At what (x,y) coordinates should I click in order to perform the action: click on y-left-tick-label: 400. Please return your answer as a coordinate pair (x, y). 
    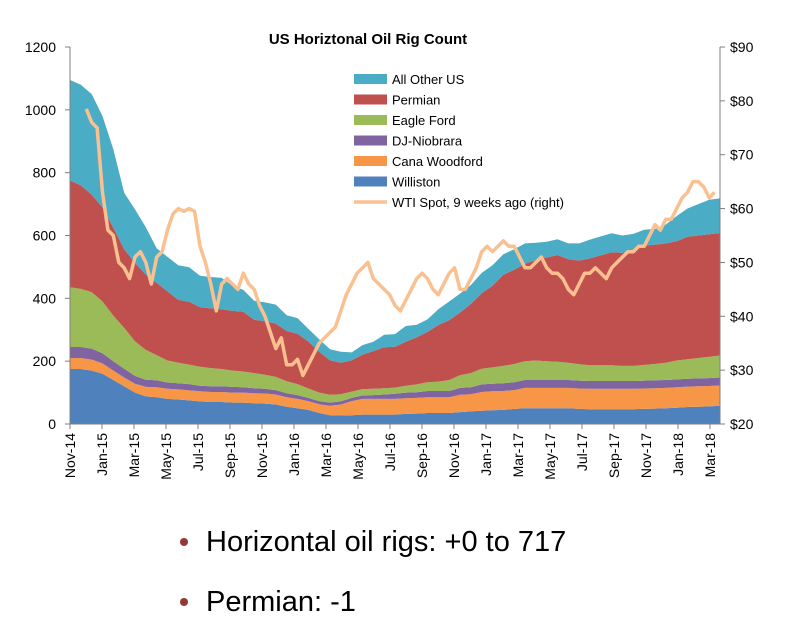
    Looking at the image, I should click on (45, 298).